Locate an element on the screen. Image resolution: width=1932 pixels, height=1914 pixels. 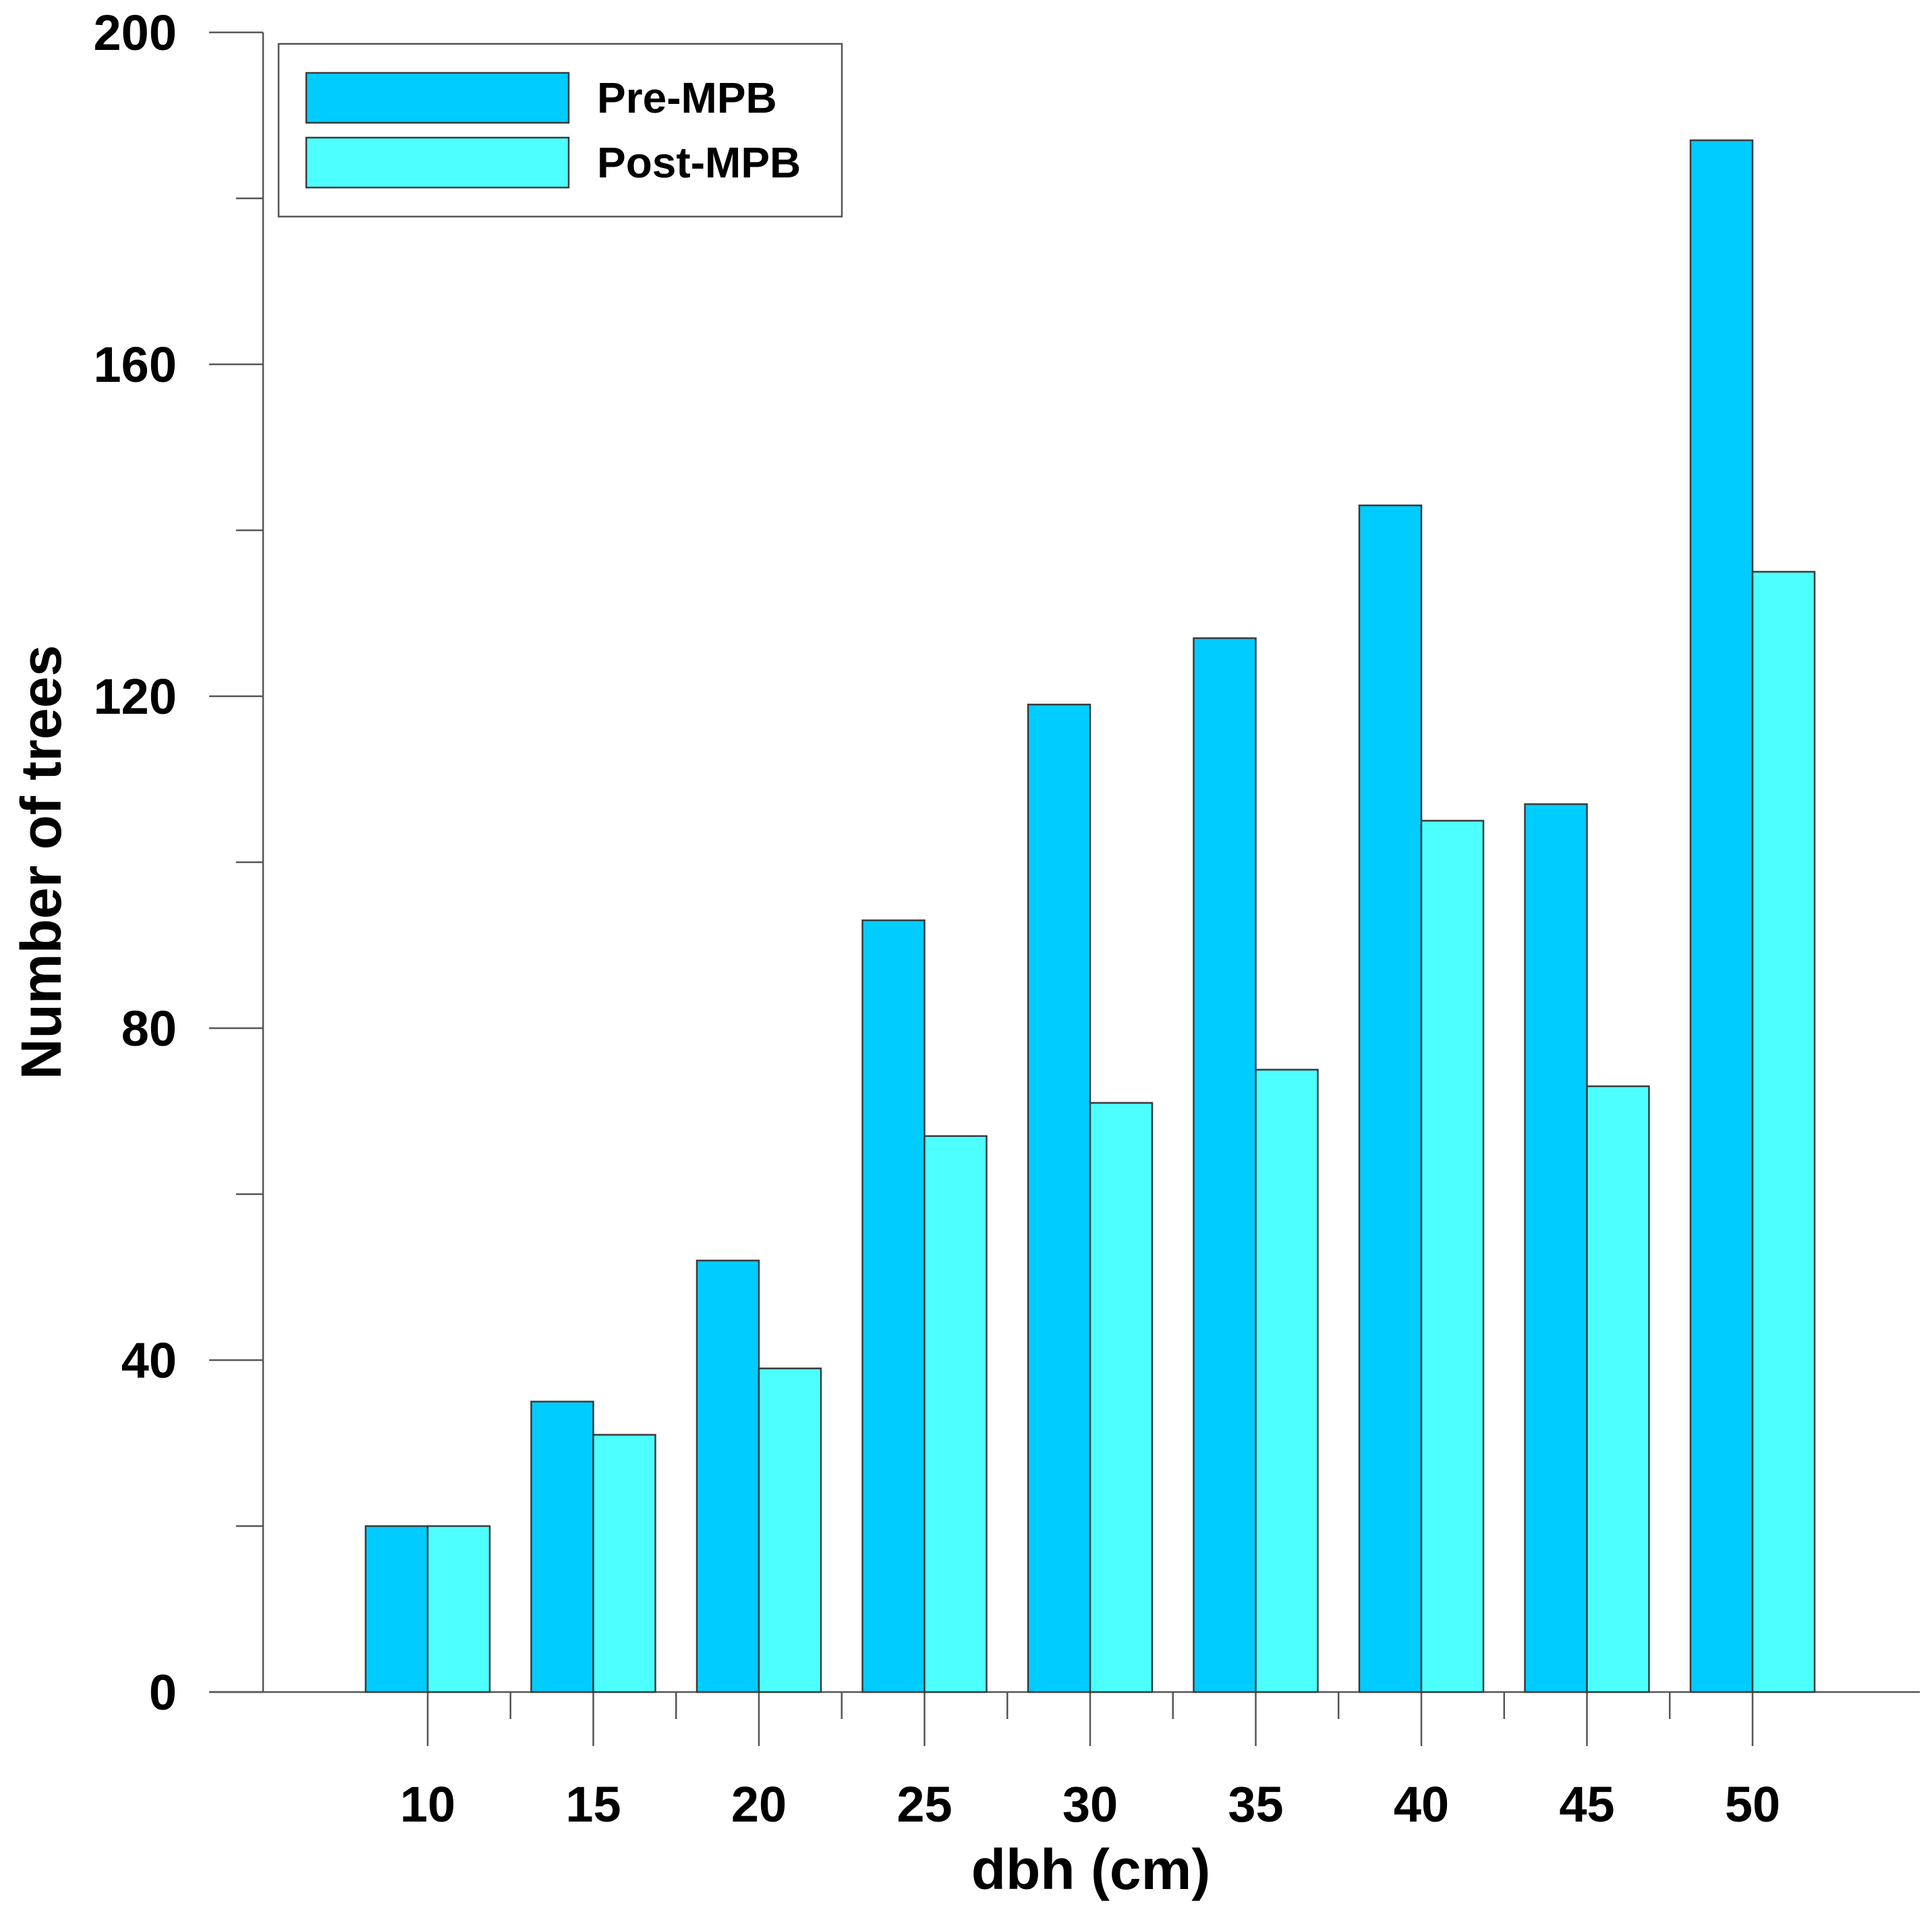
y-axis-title: Number of trees is located at coordinates (41, 862).